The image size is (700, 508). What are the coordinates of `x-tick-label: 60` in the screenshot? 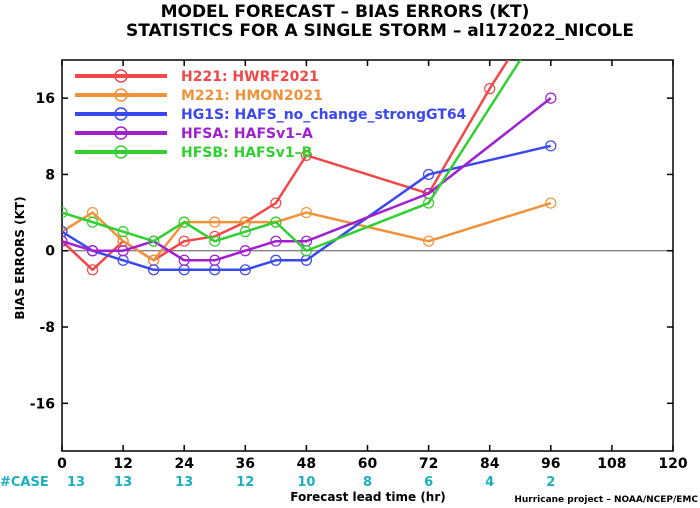 It's located at (368, 464).